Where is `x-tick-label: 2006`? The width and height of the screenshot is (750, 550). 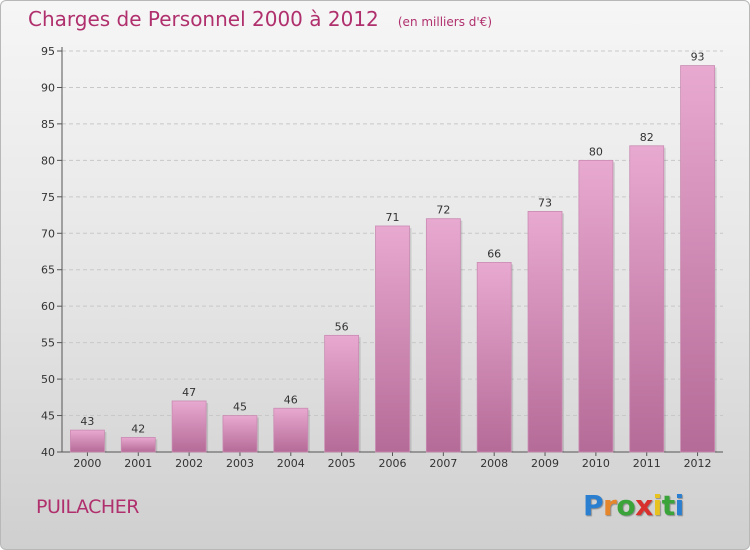
x-tick-label: 2006 is located at coordinates (393, 463).